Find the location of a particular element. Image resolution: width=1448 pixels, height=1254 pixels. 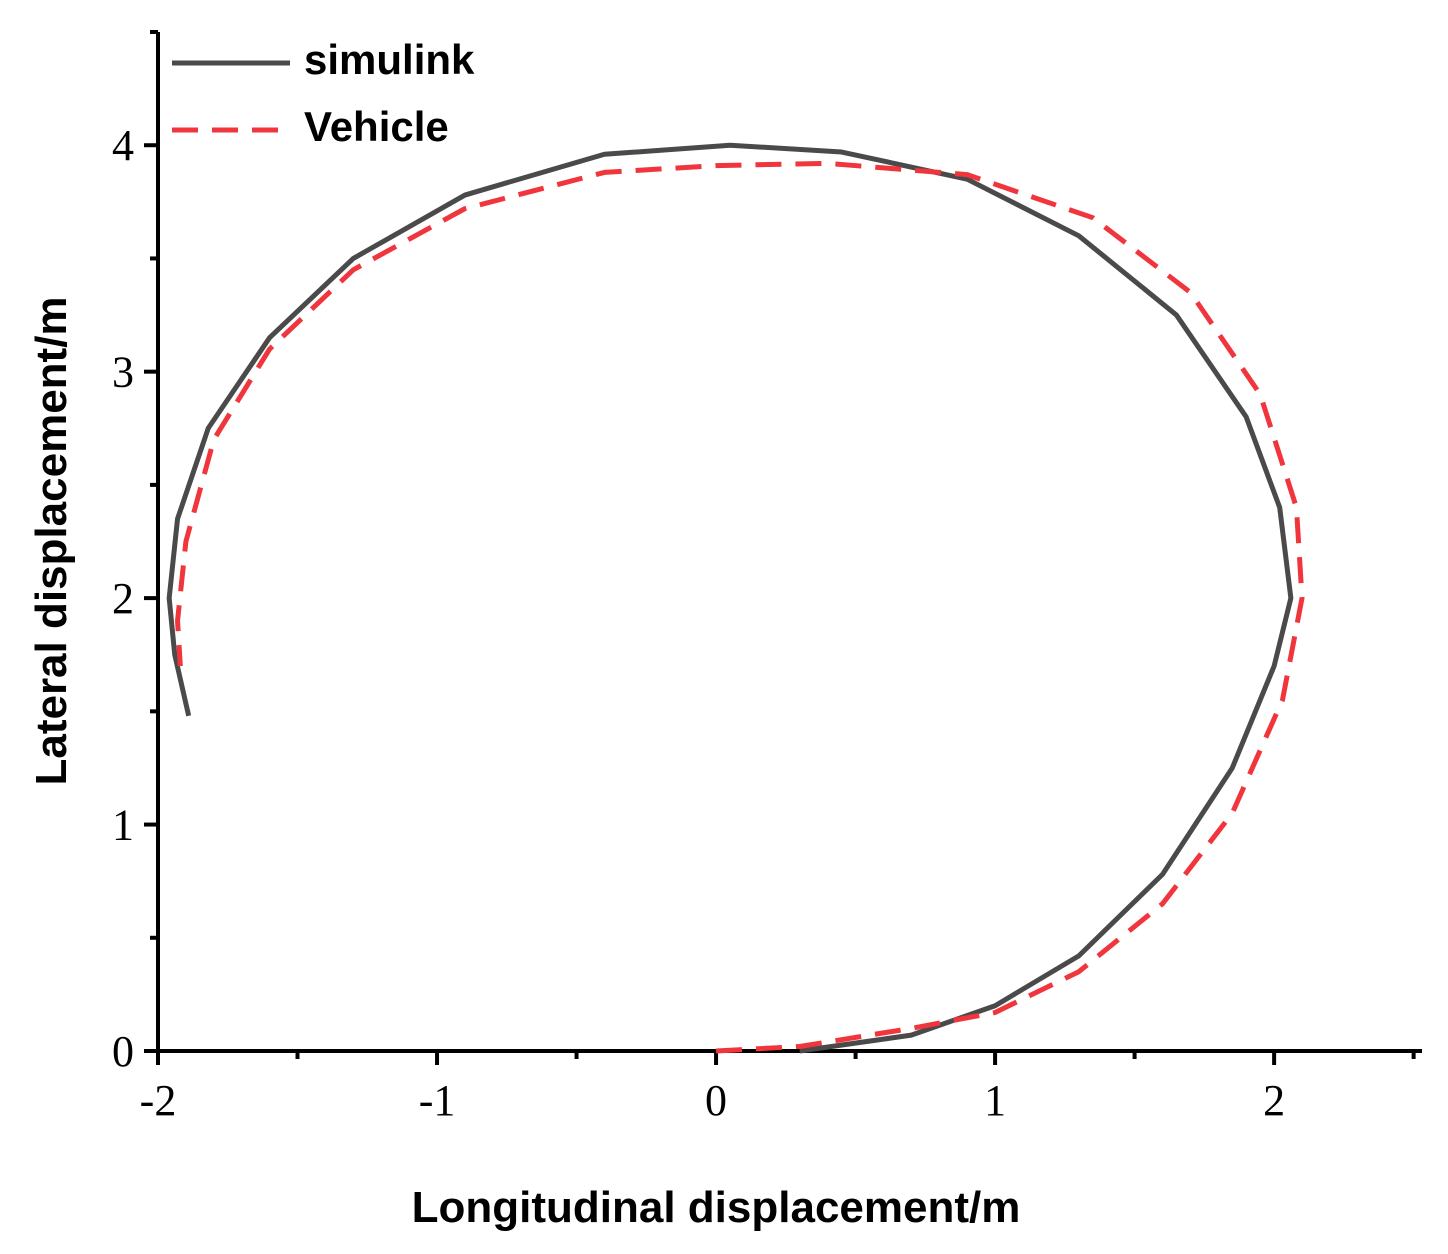

x-tick-label: -2 is located at coordinates (158, 1100).